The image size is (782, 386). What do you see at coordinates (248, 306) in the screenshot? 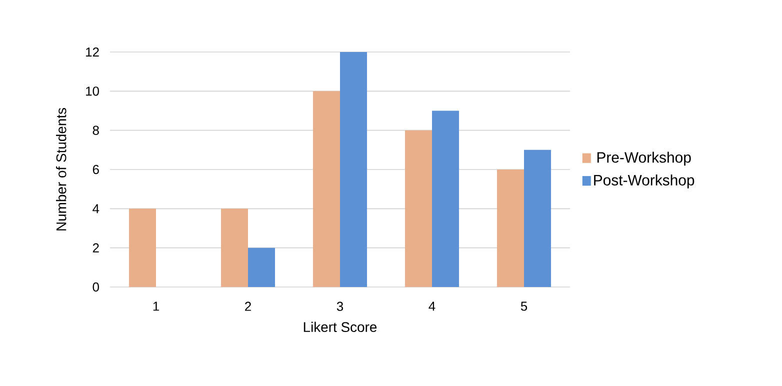
I see `x-tick-label: 2` at bounding box center [248, 306].